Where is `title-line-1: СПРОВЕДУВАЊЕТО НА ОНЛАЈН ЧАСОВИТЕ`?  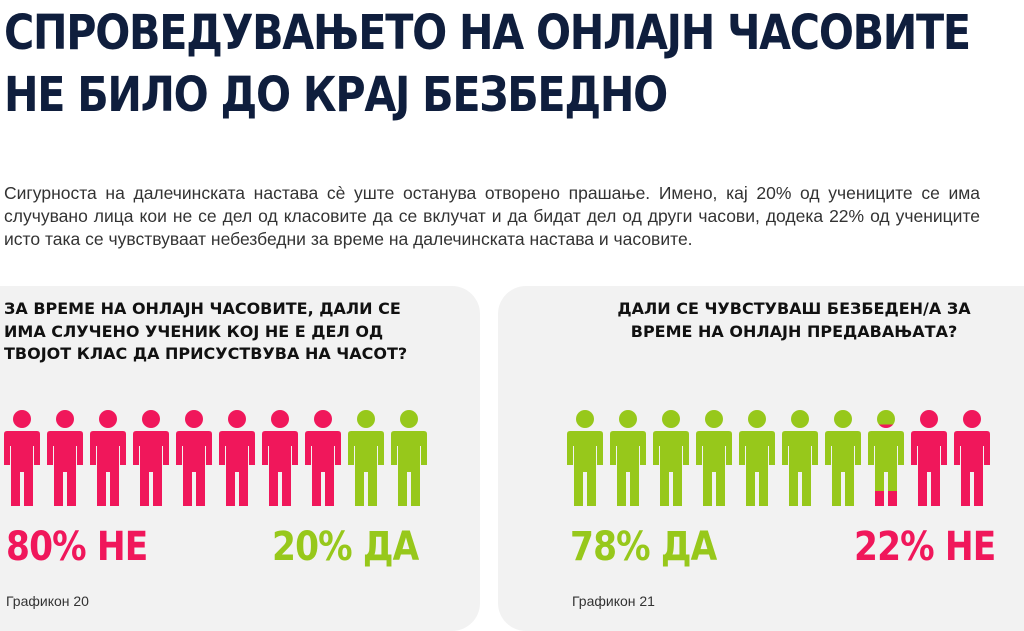 title-line-1: СПРОВЕДУВАЊЕТО НА ОНЛАЈН ЧАСОВИТЕ is located at coordinates (487, 33).